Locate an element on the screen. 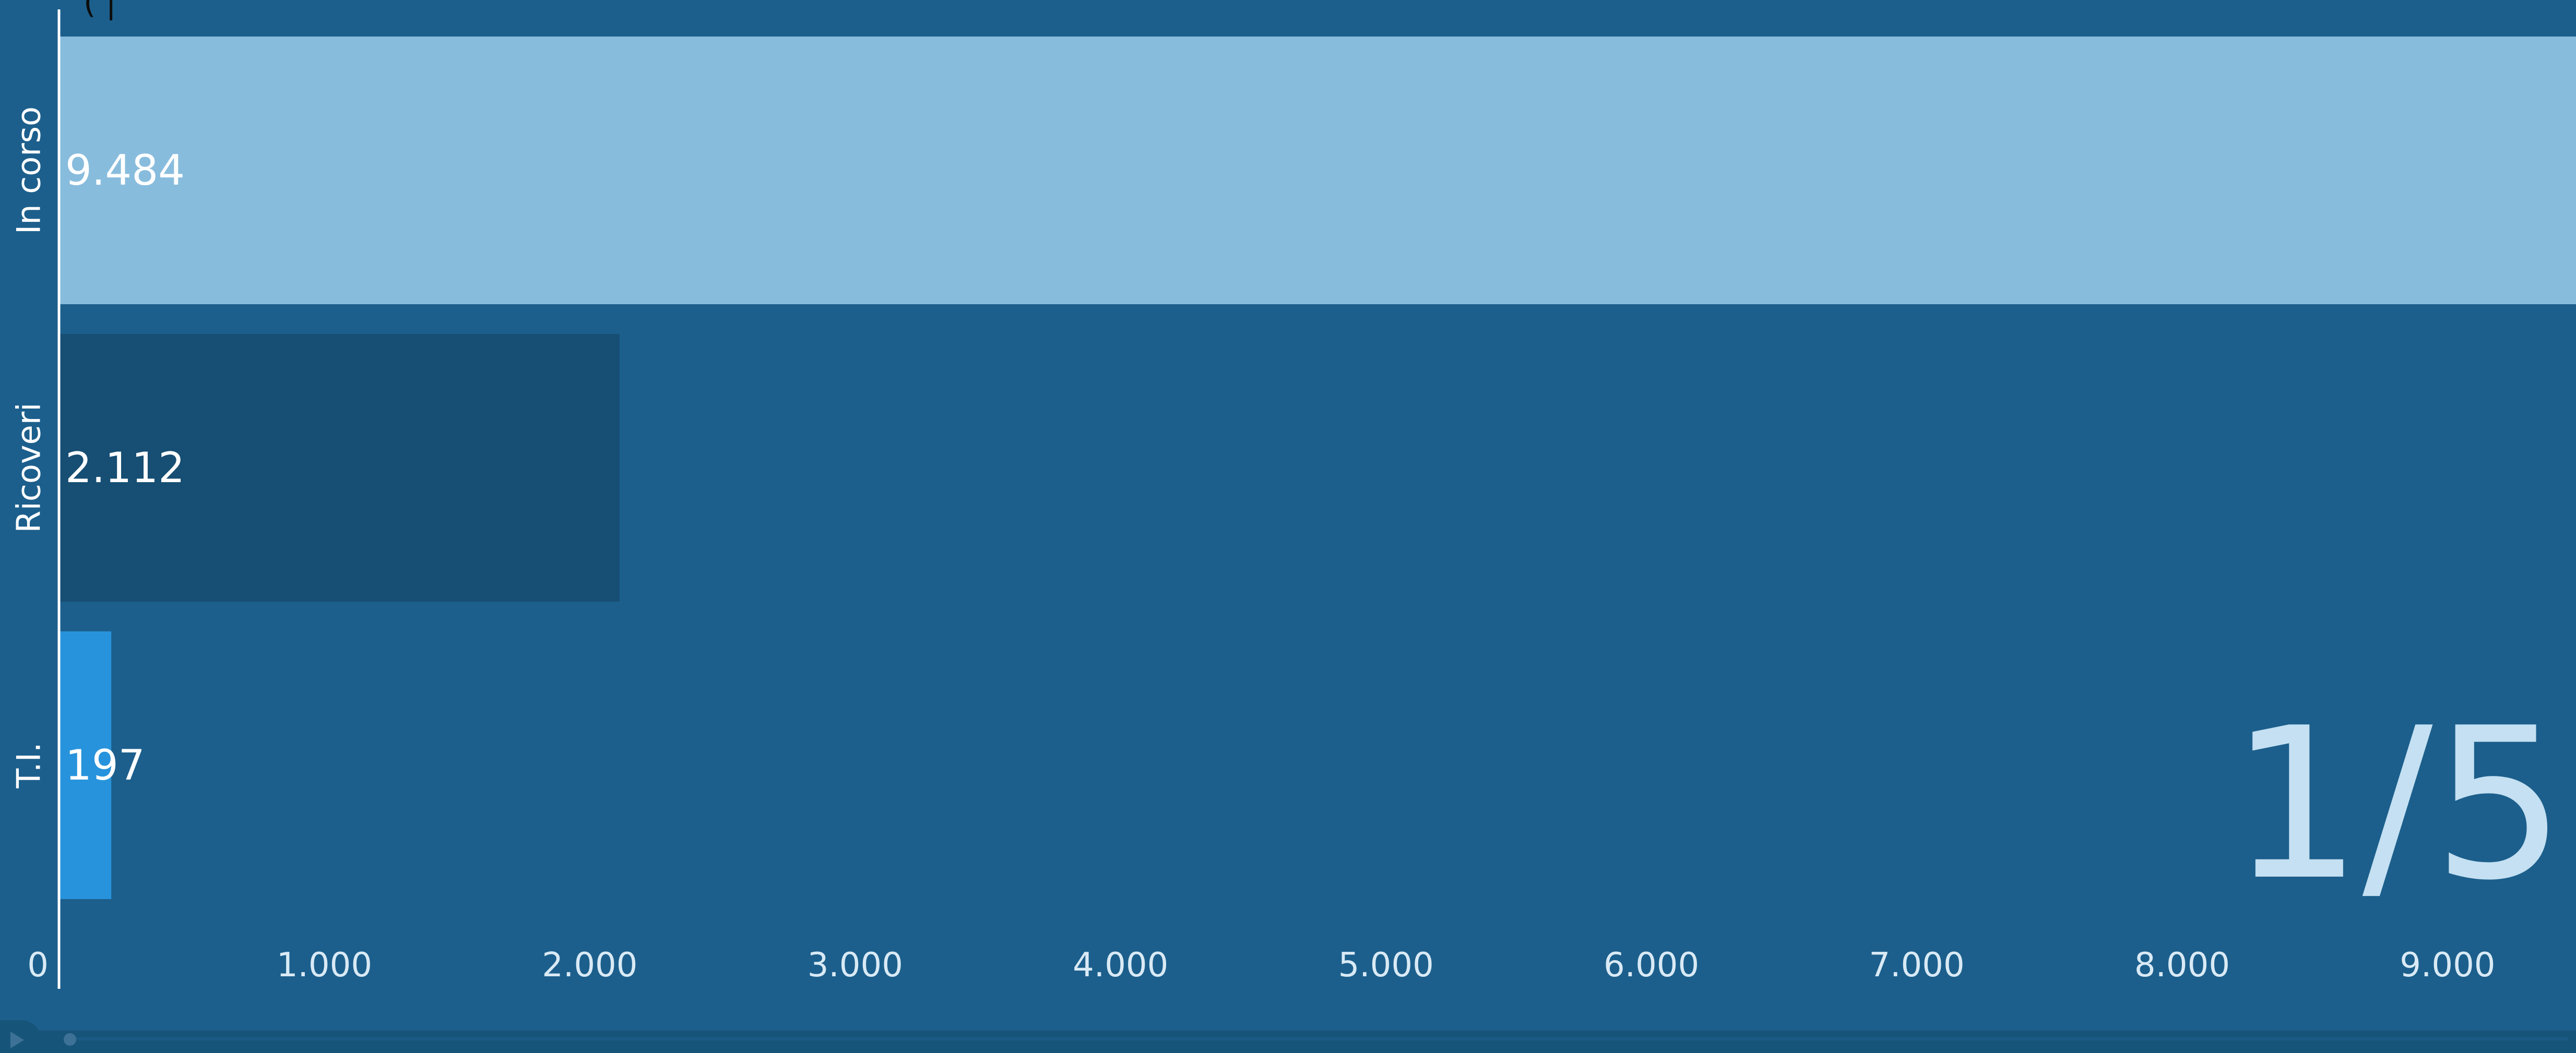 The image size is (2576, 1053). x-tick-label-9: 9.000 is located at coordinates (2447, 965).